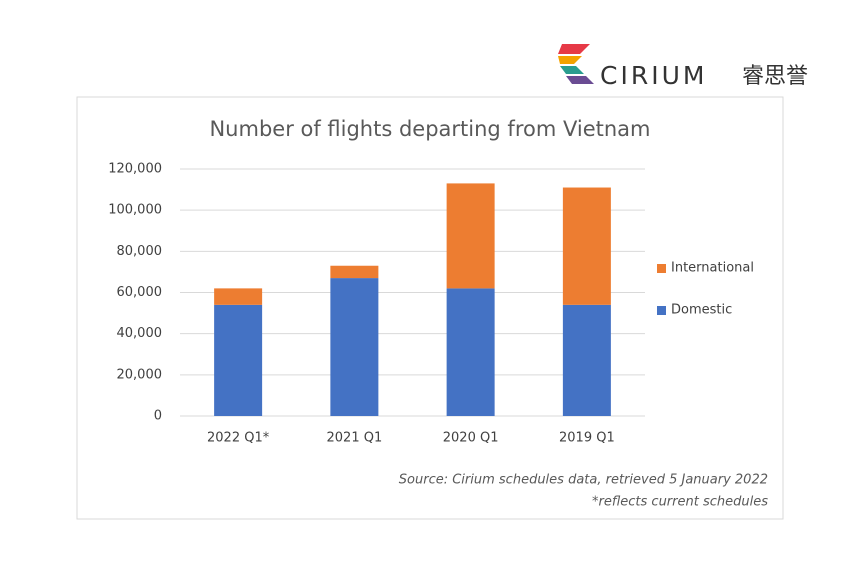  I want to click on y-tick-label: 0, so click(158, 416).